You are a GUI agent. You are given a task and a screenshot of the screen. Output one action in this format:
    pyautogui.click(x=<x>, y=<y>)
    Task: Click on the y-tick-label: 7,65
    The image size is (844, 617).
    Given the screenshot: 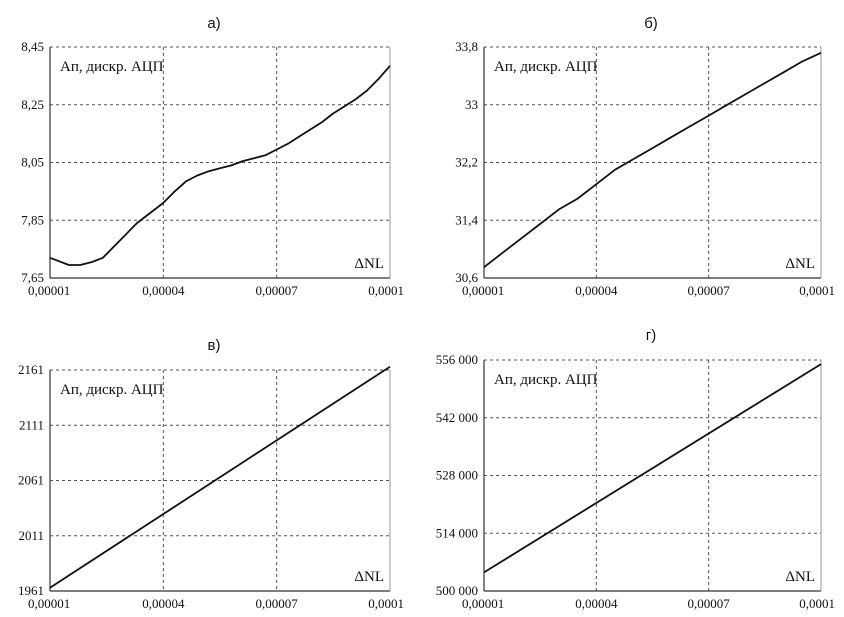 What is the action you would take?
    pyautogui.click(x=32, y=277)
    